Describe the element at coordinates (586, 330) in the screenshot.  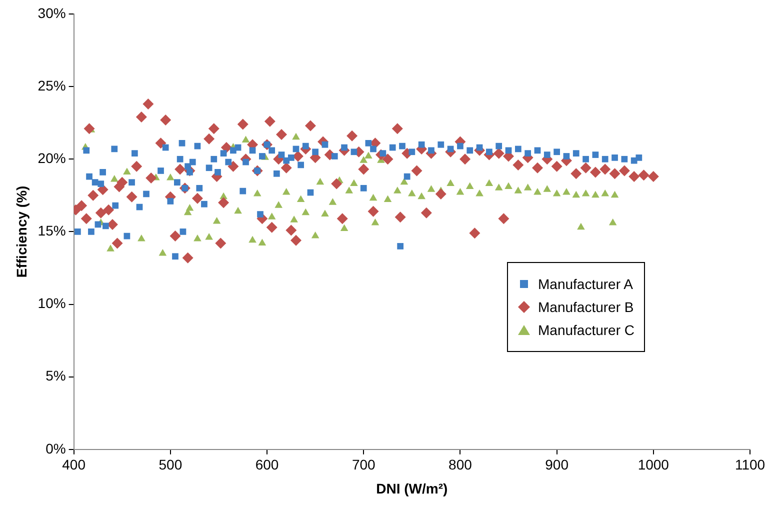
I see `legend-label: Manufacturer C` at that location.